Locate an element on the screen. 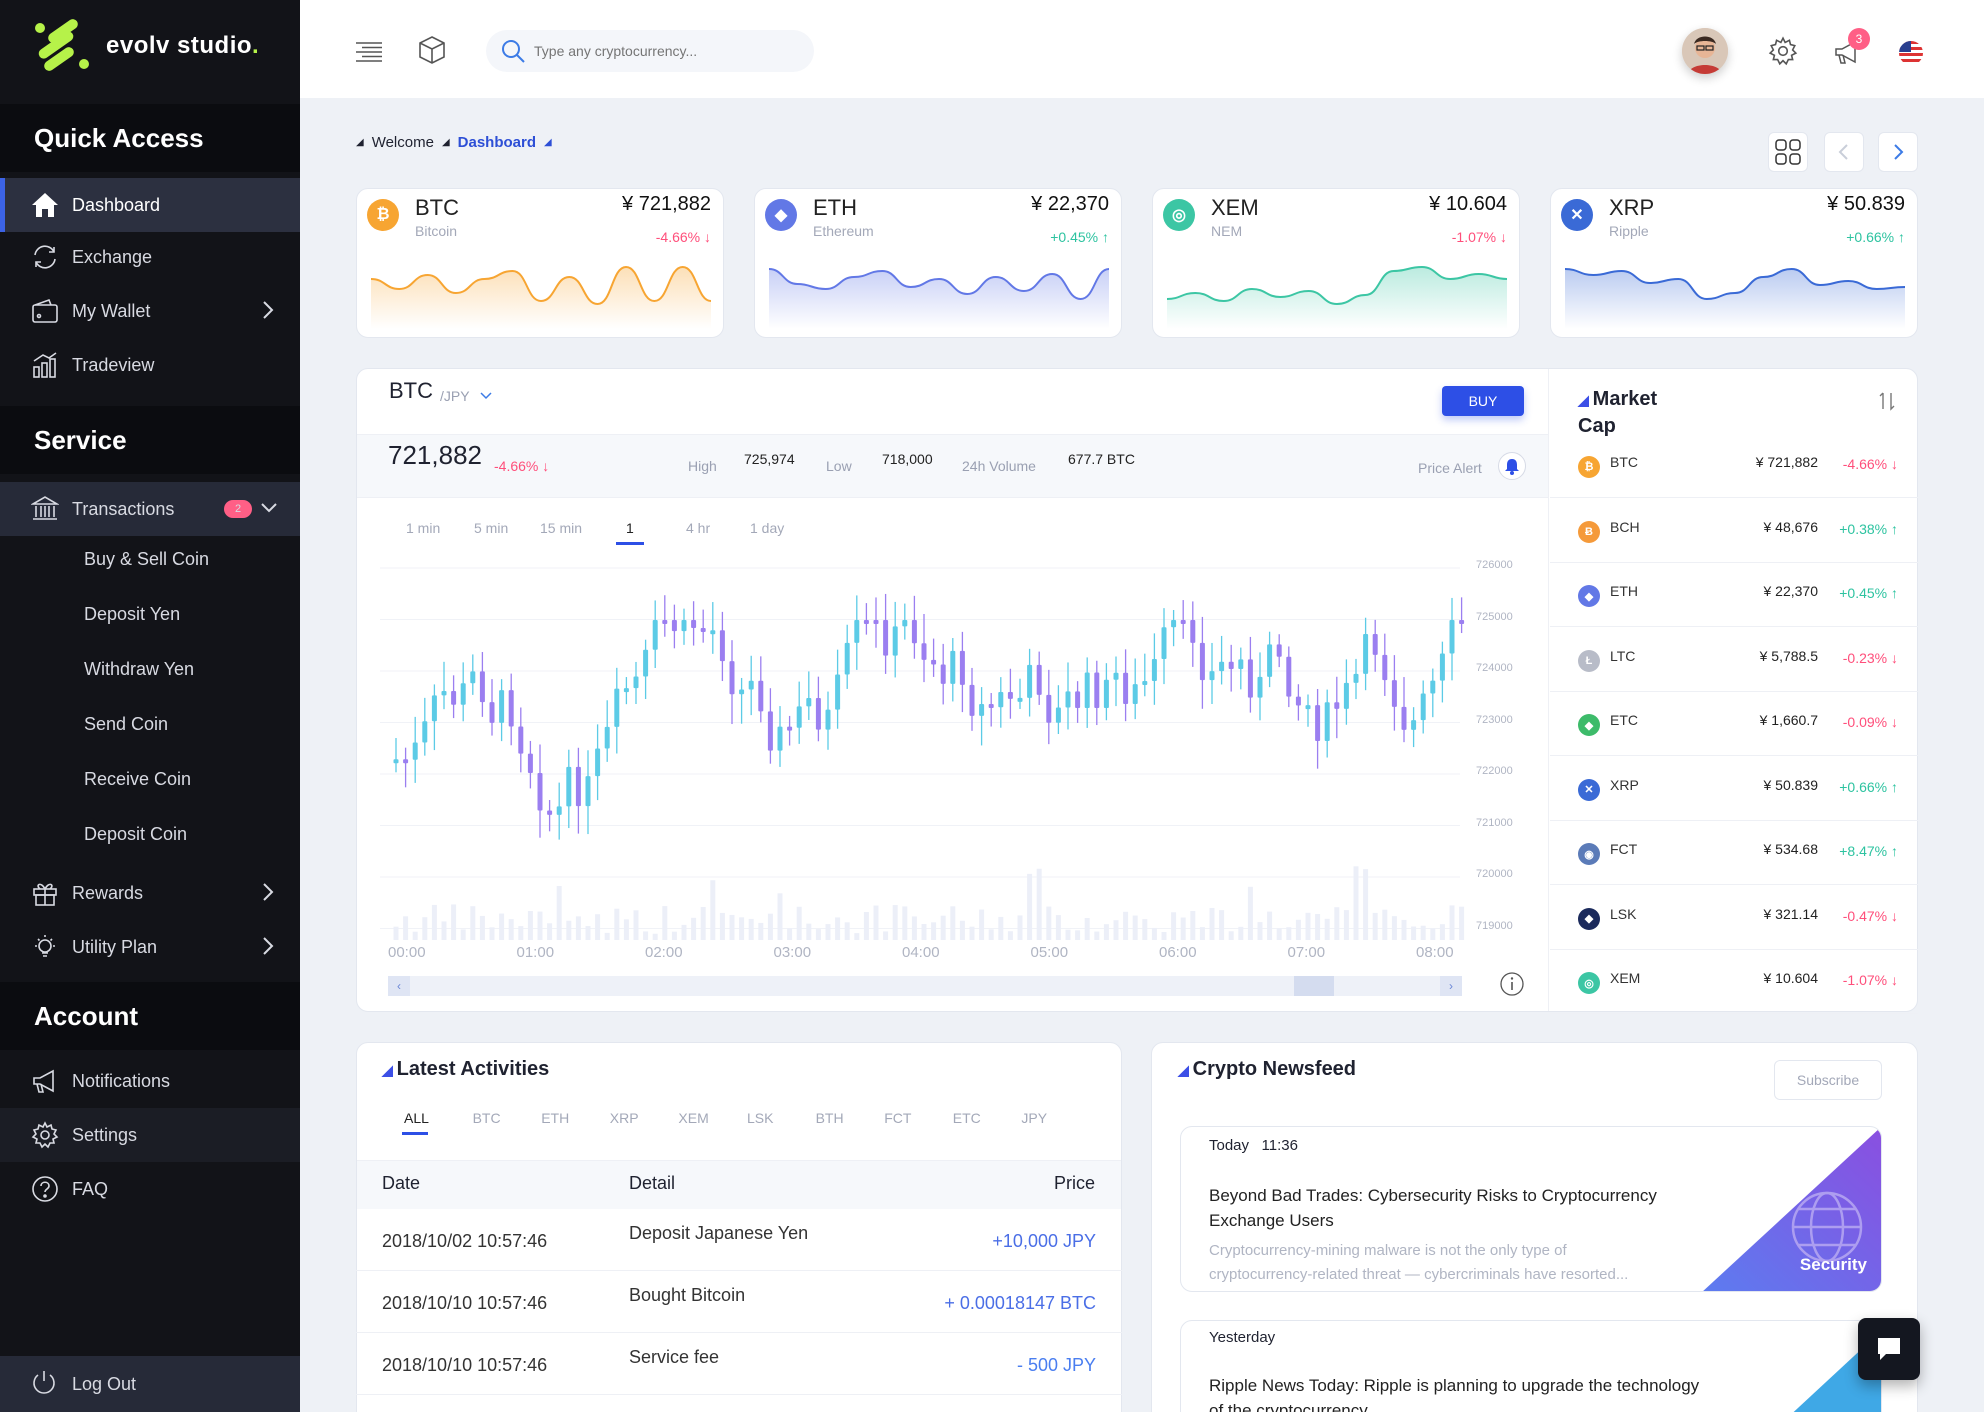 The image size is (1984, 1412). timeframe-tab: 15 min is located at coordinates (561, 528).